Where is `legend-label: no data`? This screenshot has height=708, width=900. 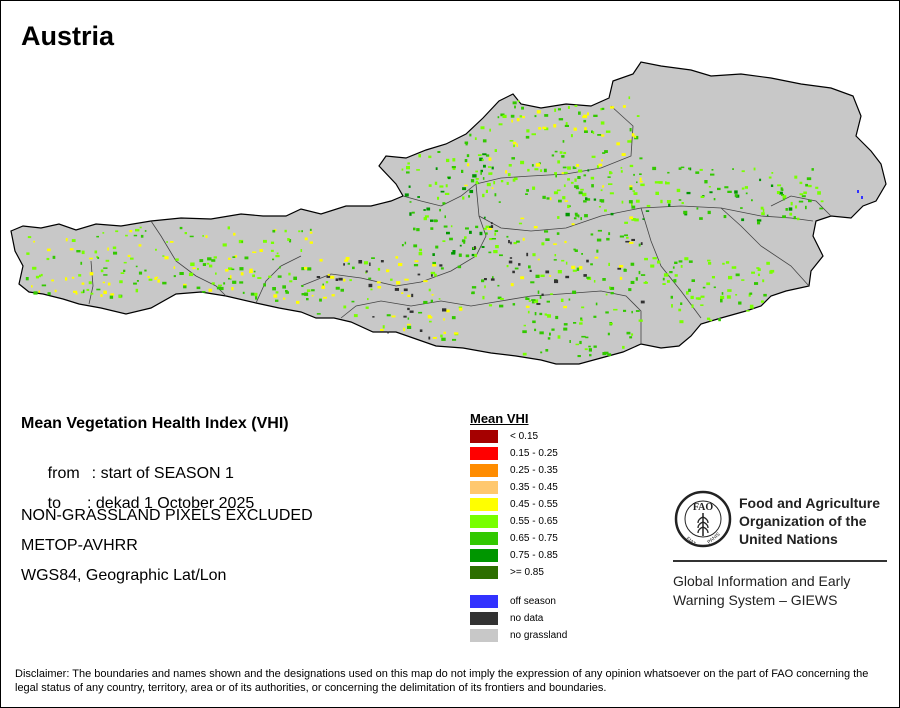 legend-label: no data is located at coordinates (527, 618).